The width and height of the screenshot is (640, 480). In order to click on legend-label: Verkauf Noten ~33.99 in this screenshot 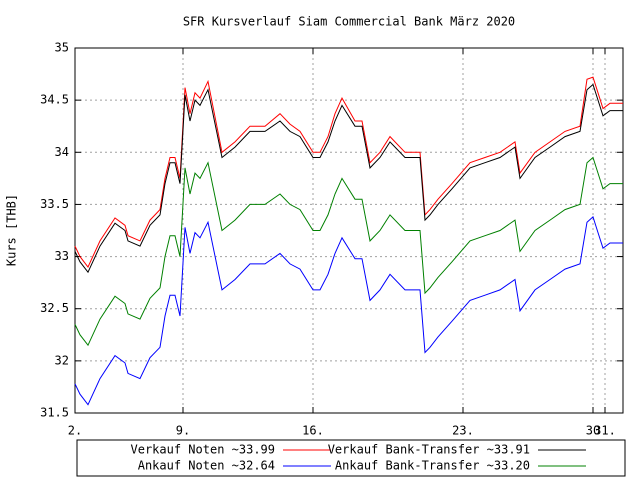, I will do `click(203, 450)`.